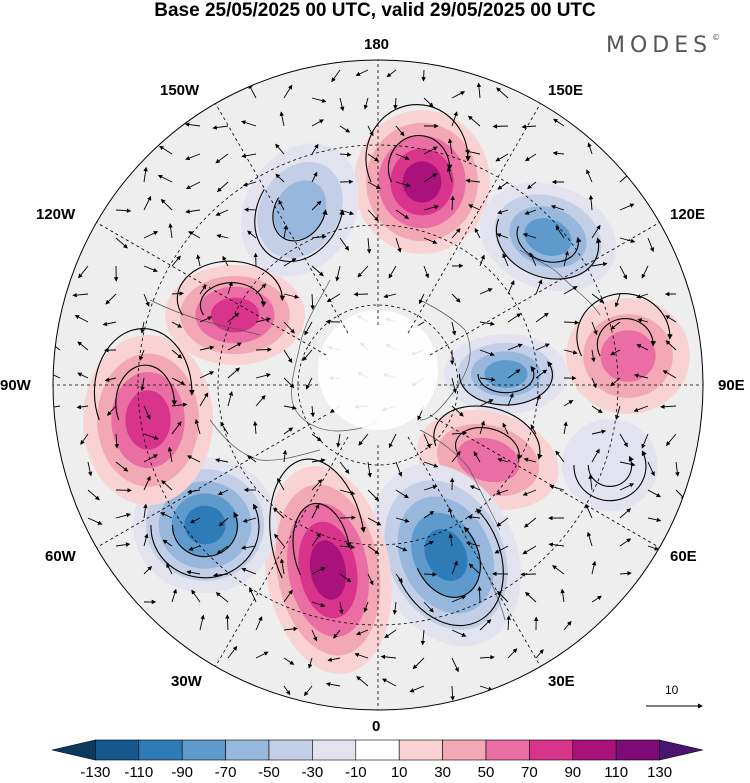 The image size is (750, 783). Describe the element at coordinates (186, 681) in the screenshot. I see `lon-label-30w: 30W` at that location.